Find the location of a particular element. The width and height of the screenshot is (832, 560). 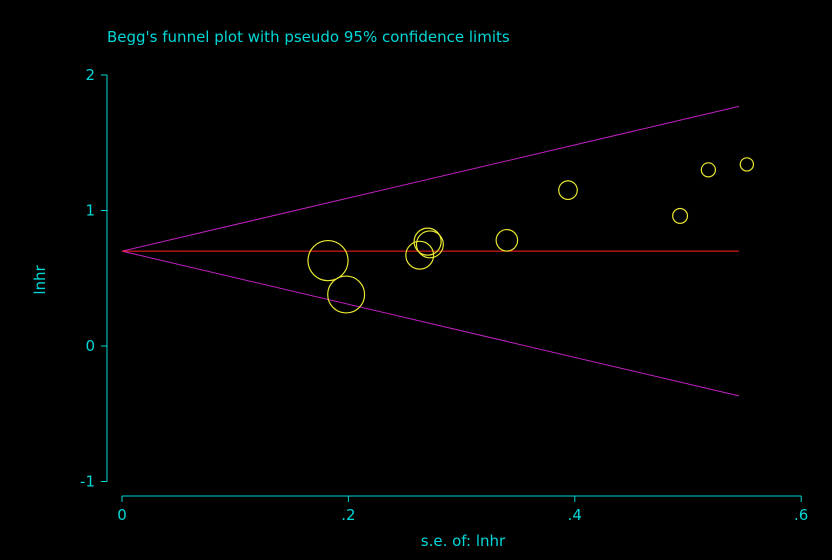

x-tick-label: 0 is located at coordinates (122, 515).